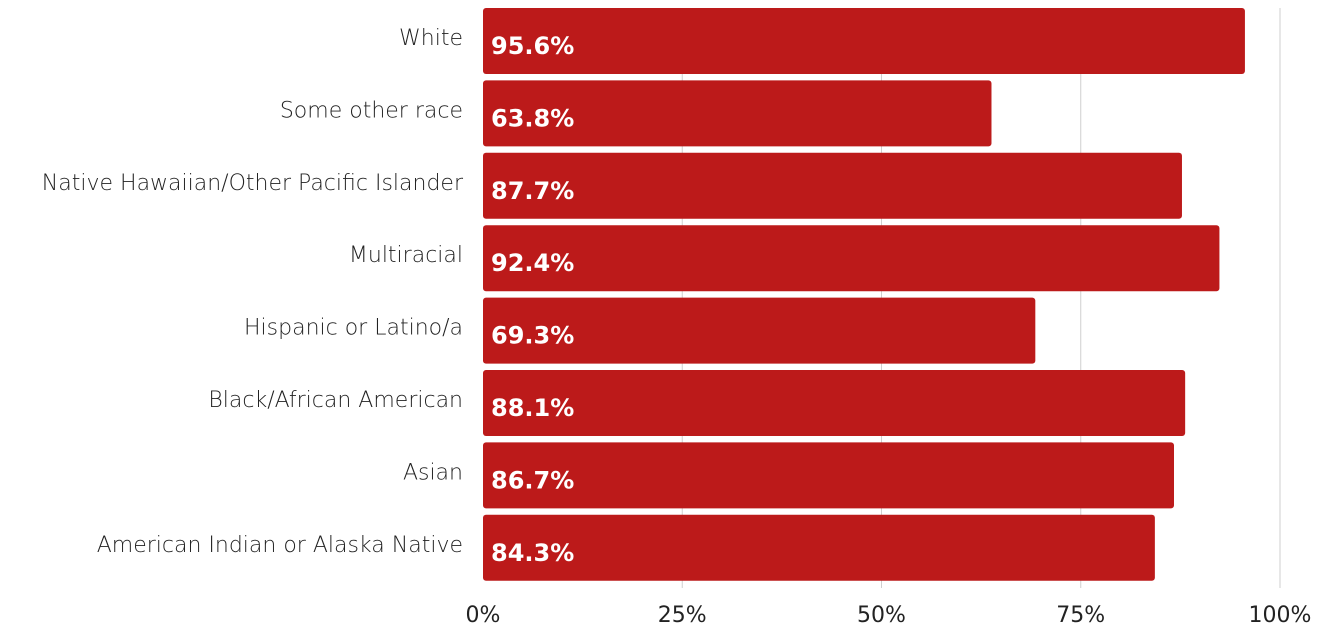 This screenshot has height=628, width=1325. What do you see at coordinates (353, 328) in the screenshot?
I see `category-label: Hispanic or Latino/a` at bounding box center [353, 328].